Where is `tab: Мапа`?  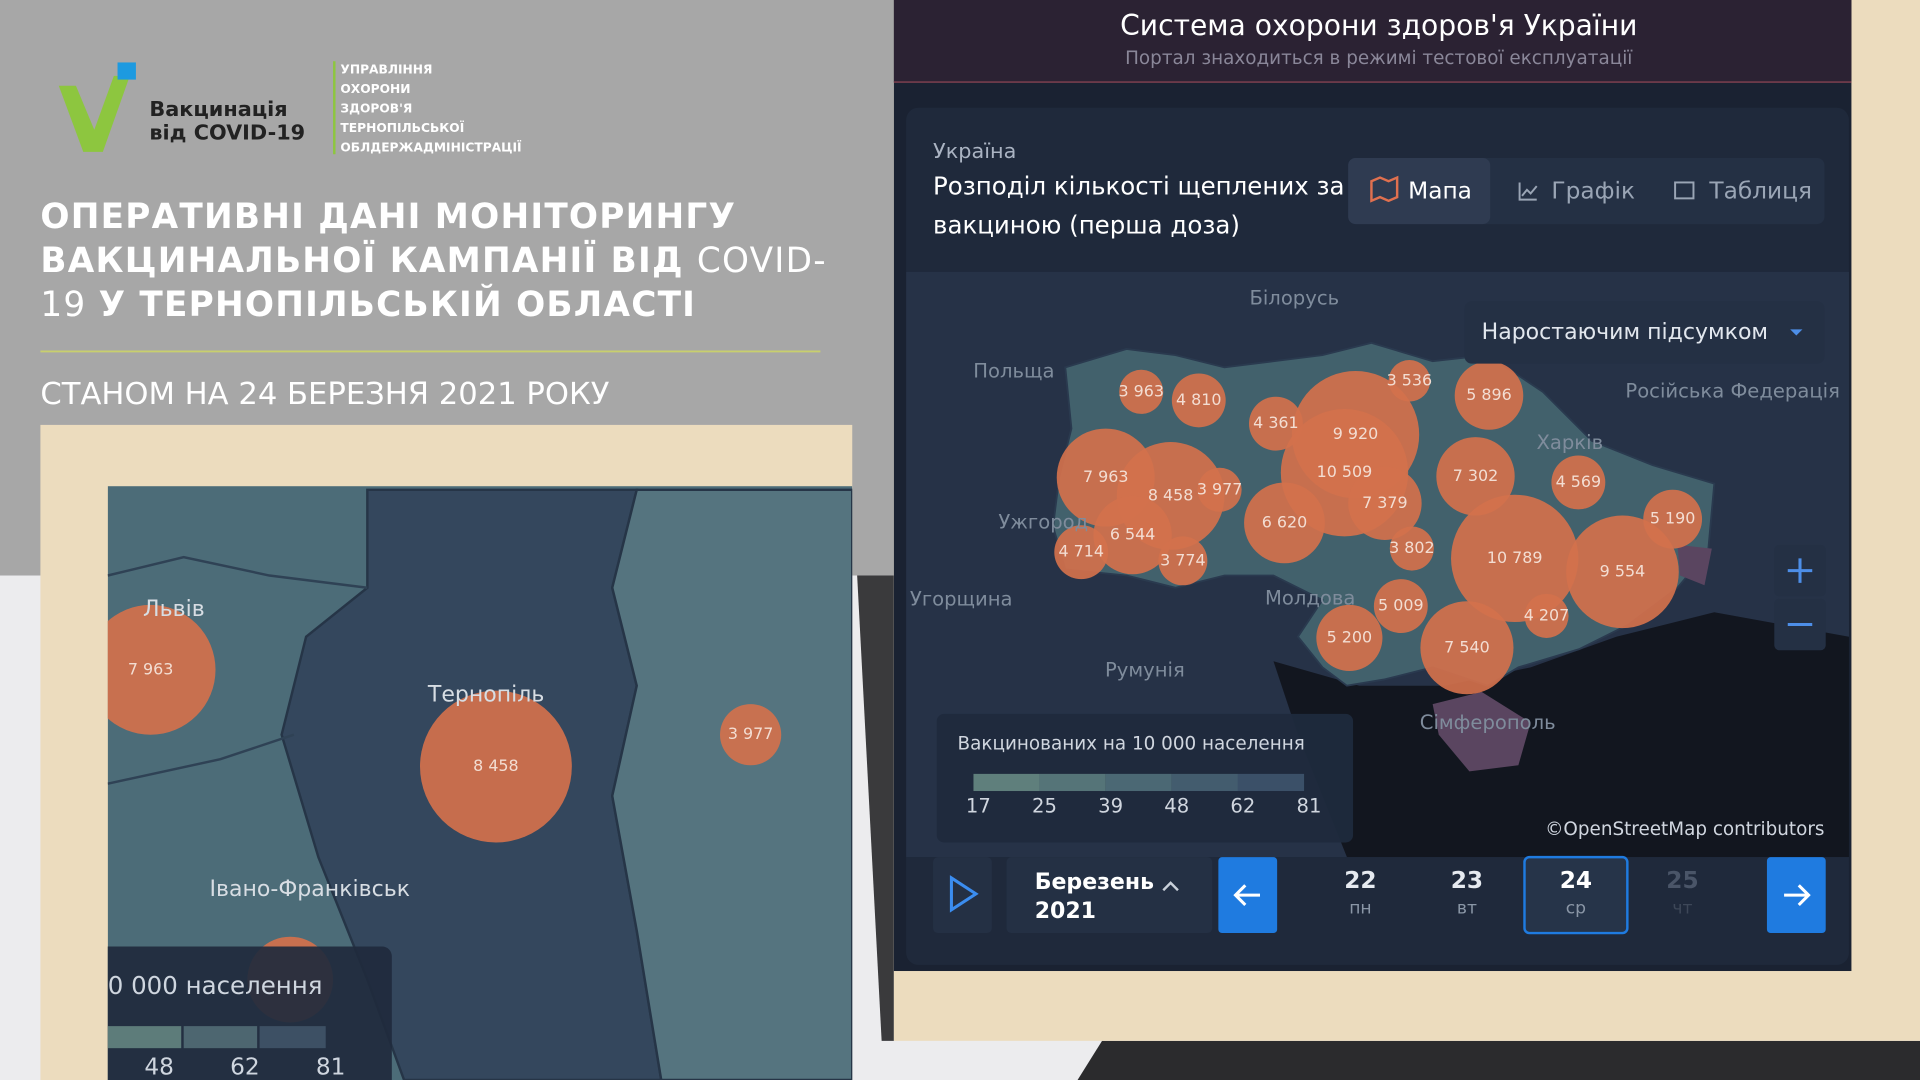 tab: Мапа is located at coordinates (1419, 191).